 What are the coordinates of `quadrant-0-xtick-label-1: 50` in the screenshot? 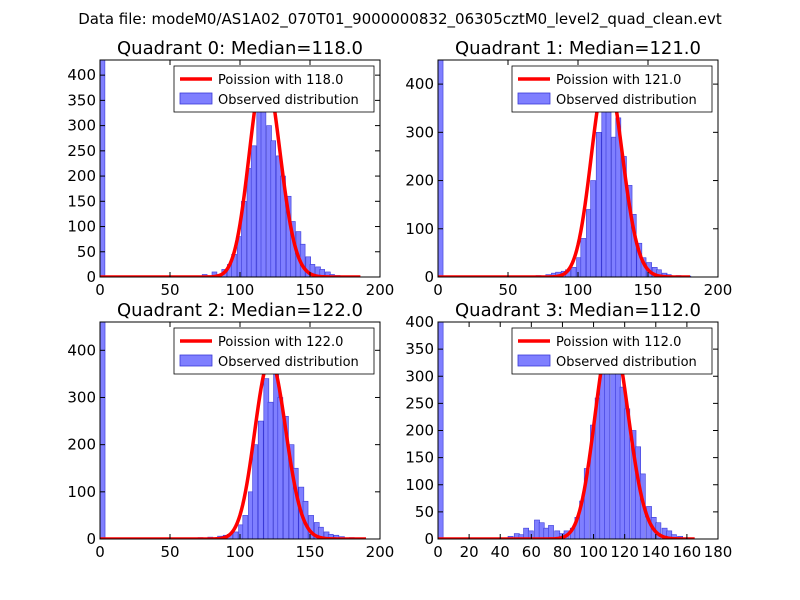 It's located at (169, 290).